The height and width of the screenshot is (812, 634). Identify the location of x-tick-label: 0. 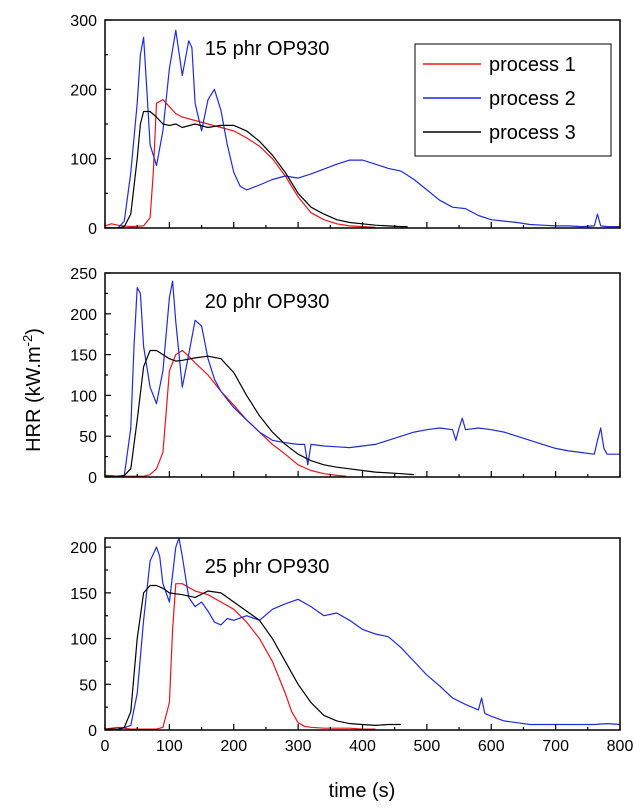
(105, 746).